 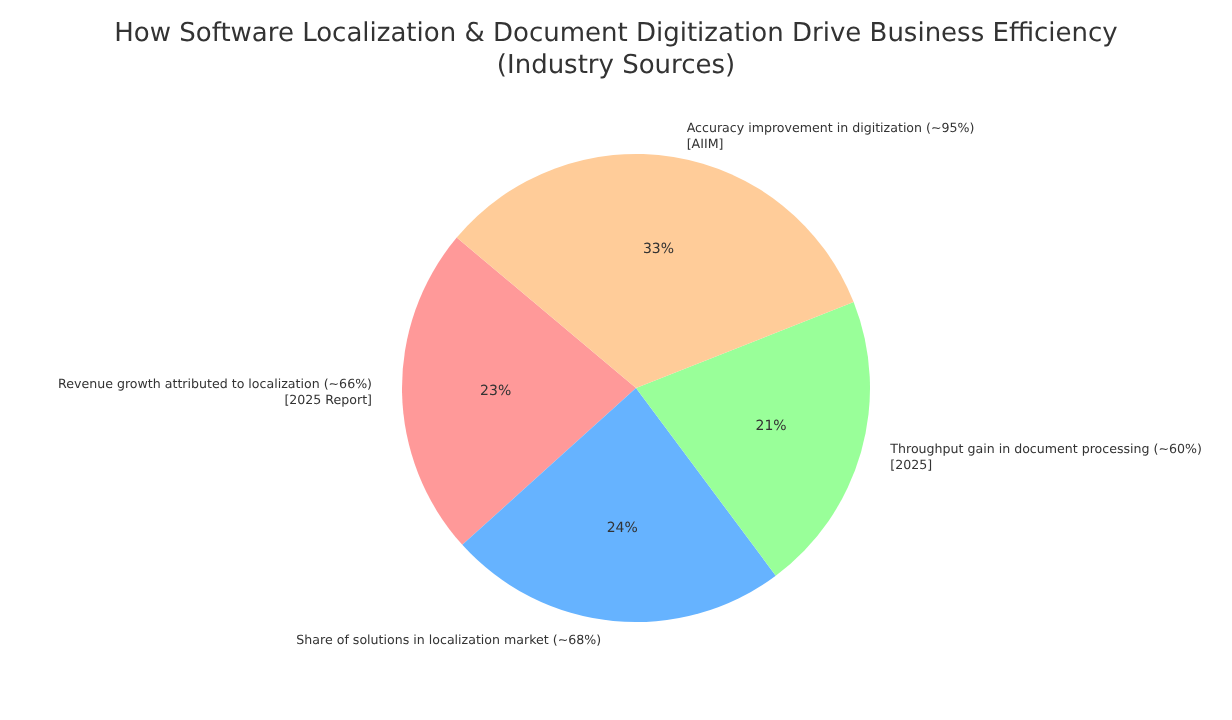 What do you see at coordinates (616, 50) in the screenshot?
I see `chart-title: How Software Localization & Document Digitization Drive Business Efficiency (Industry Sources)` at bounding box center [616, 50].